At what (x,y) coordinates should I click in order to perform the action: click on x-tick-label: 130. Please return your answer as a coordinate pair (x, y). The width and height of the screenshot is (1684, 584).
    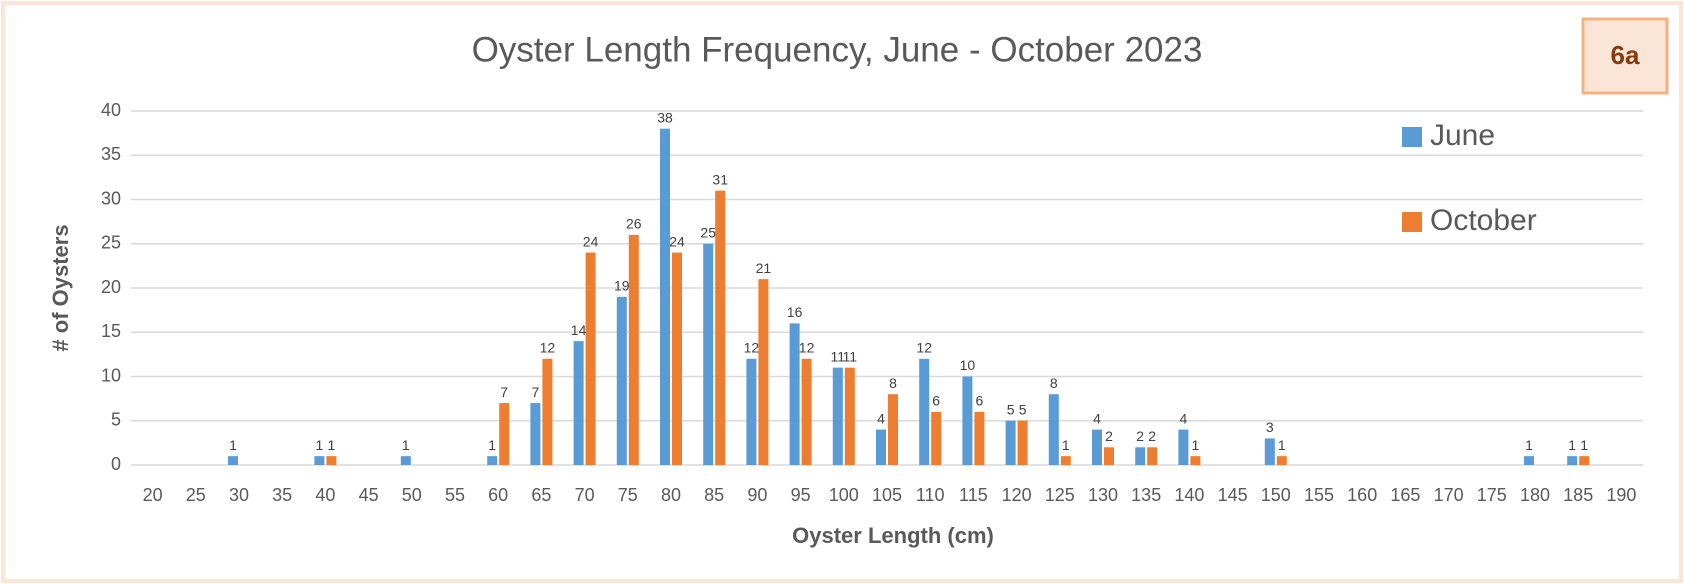
    Looking at the image, I should click on (1103, 495).